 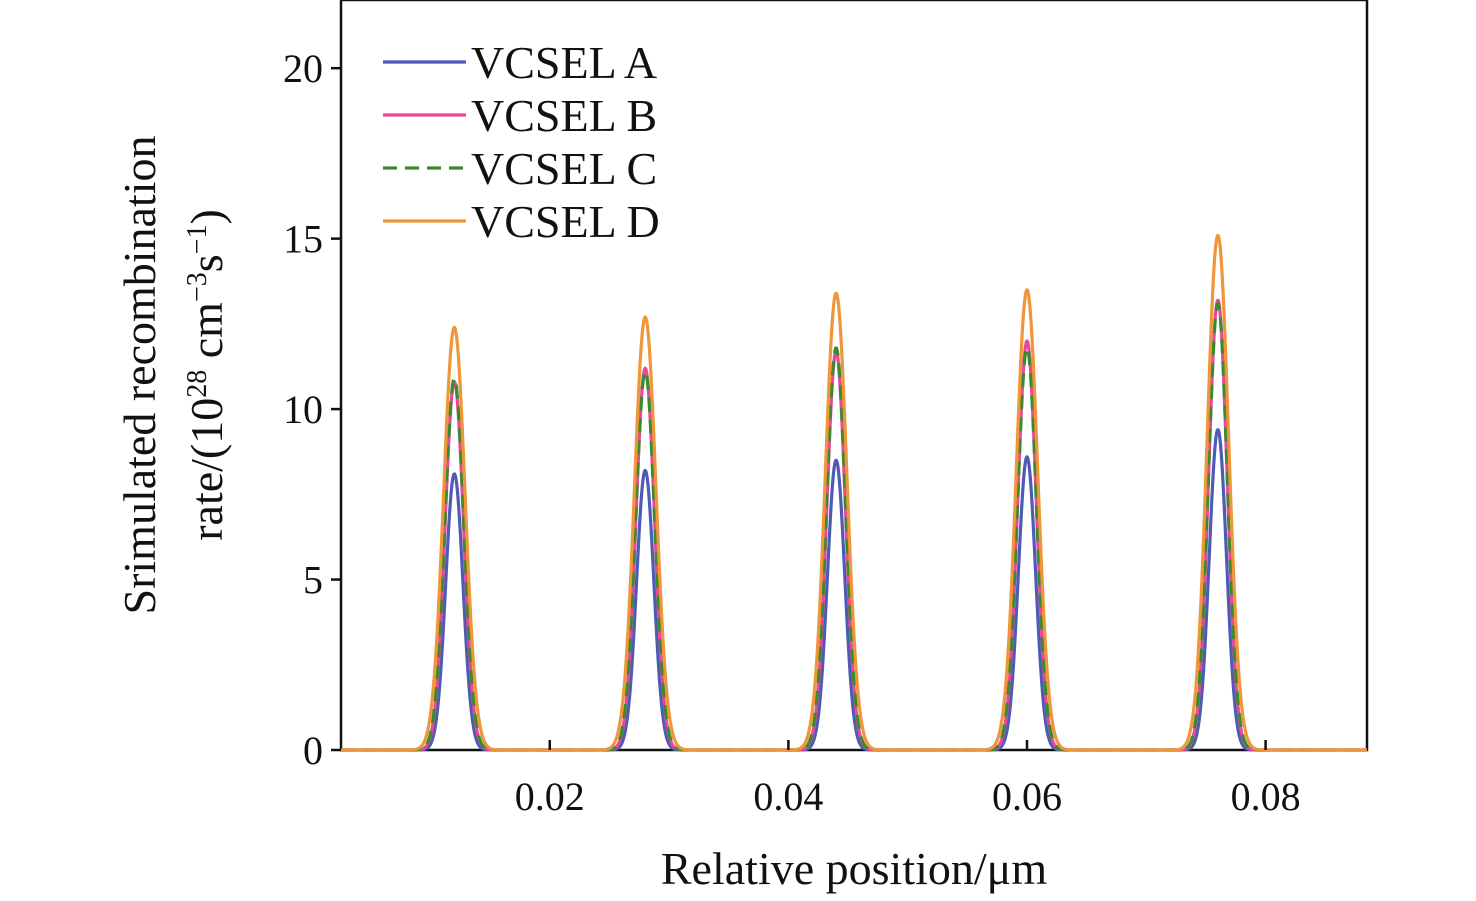 I want to click on x-axis-label: Relative position/μm, so click(x=854, y=868).